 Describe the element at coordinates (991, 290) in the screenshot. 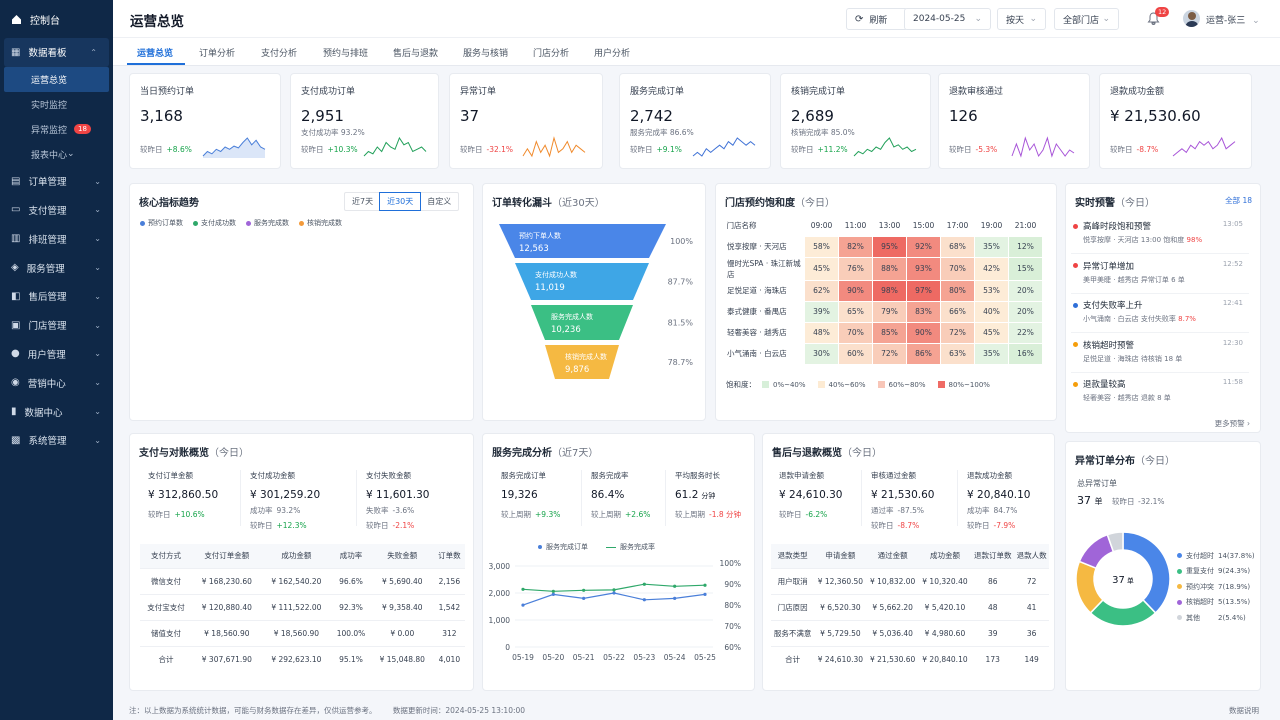

I see `heatmap-cell: 53%` at that location.